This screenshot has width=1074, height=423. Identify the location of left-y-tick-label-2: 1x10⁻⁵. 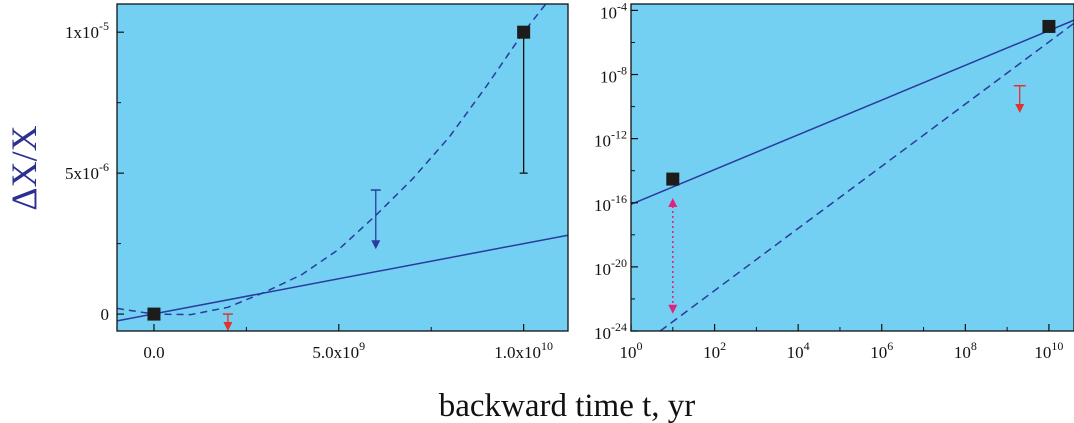
(87, 30).